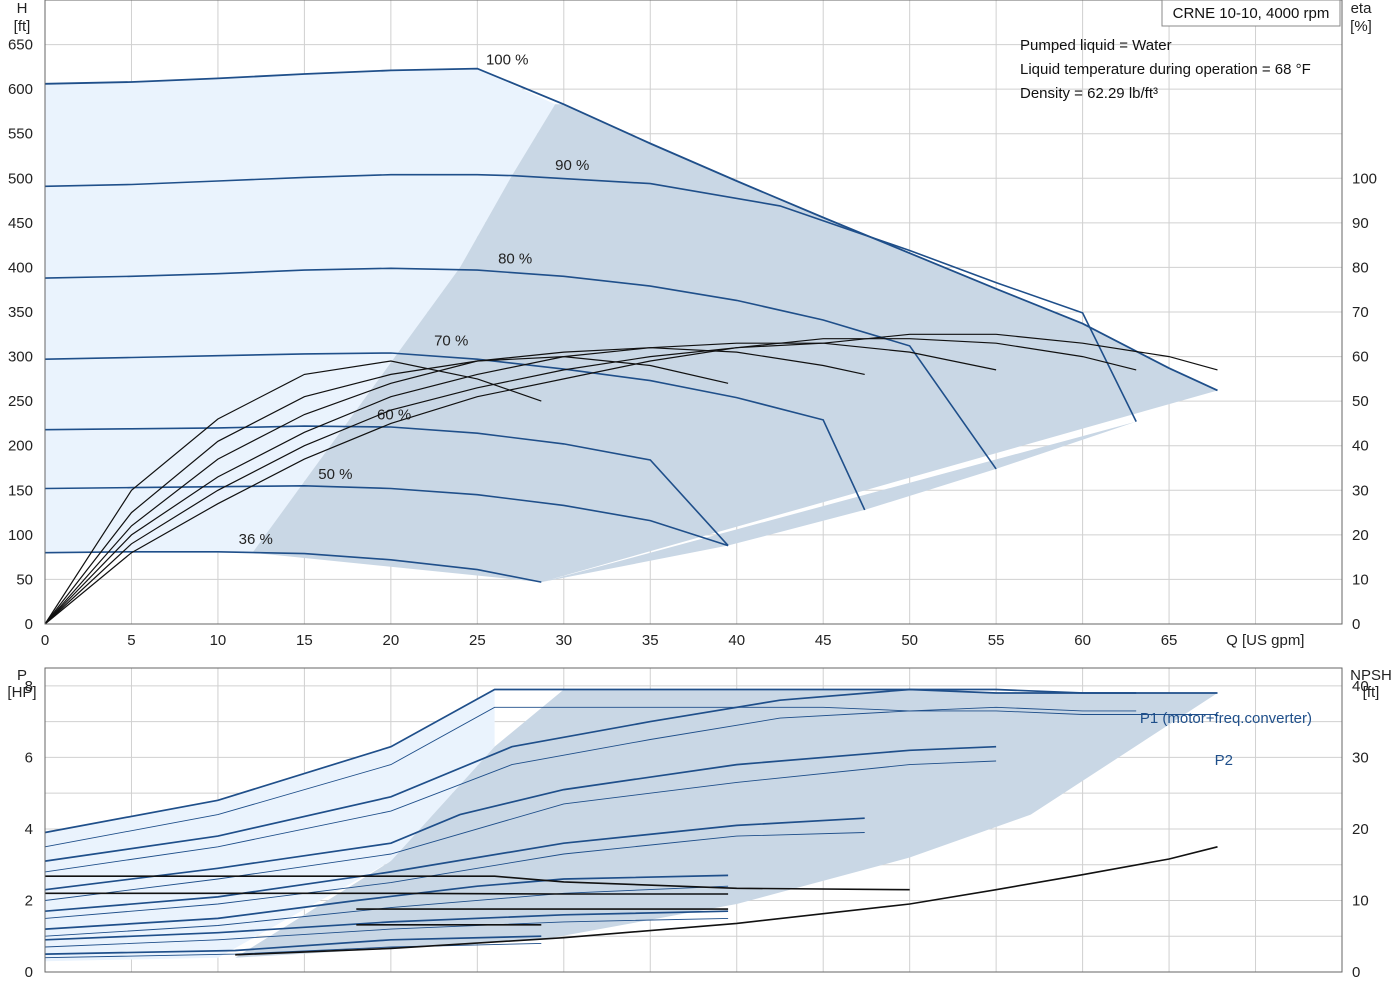 This screenshot has height=1000, width=1400. Describe the element at coordinates (20, 490) in the screenshot. I see `y-tick-label: 150` at that location.